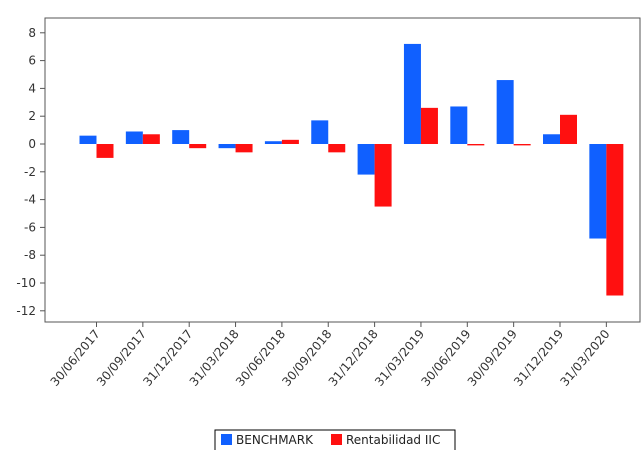 The image size is (642, 454). Describe the element at coordinates (30, 255) in the screenshot. I see `y-tick-label: -8` at that location.